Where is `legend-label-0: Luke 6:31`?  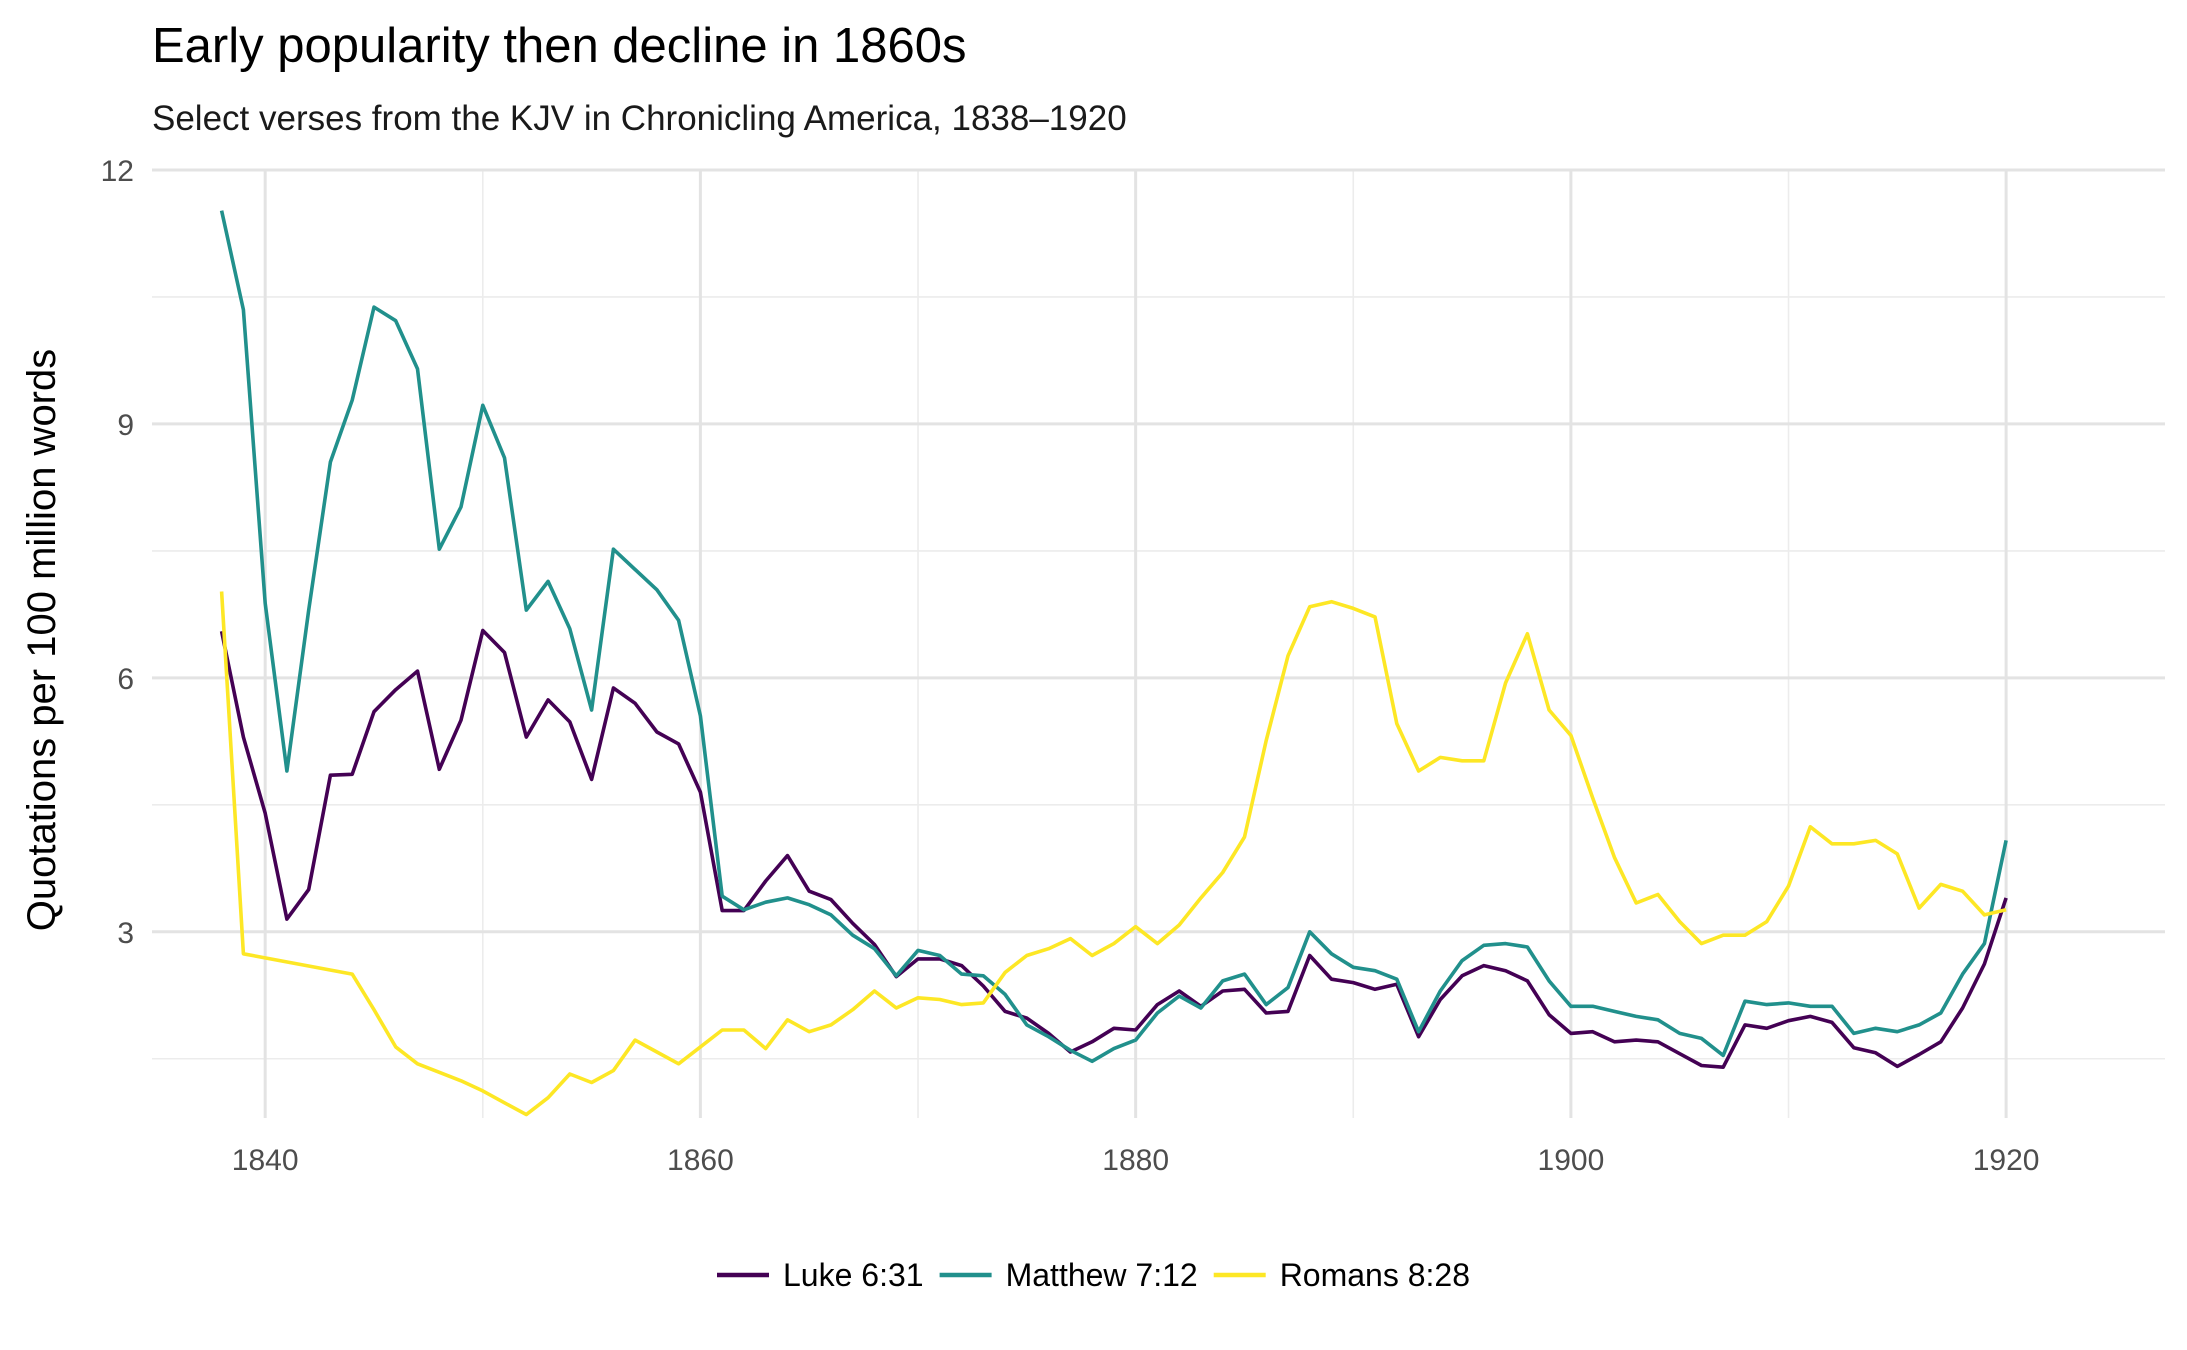 legend-label-0: Luke 6:31 is located at coordinates (853, 1275).